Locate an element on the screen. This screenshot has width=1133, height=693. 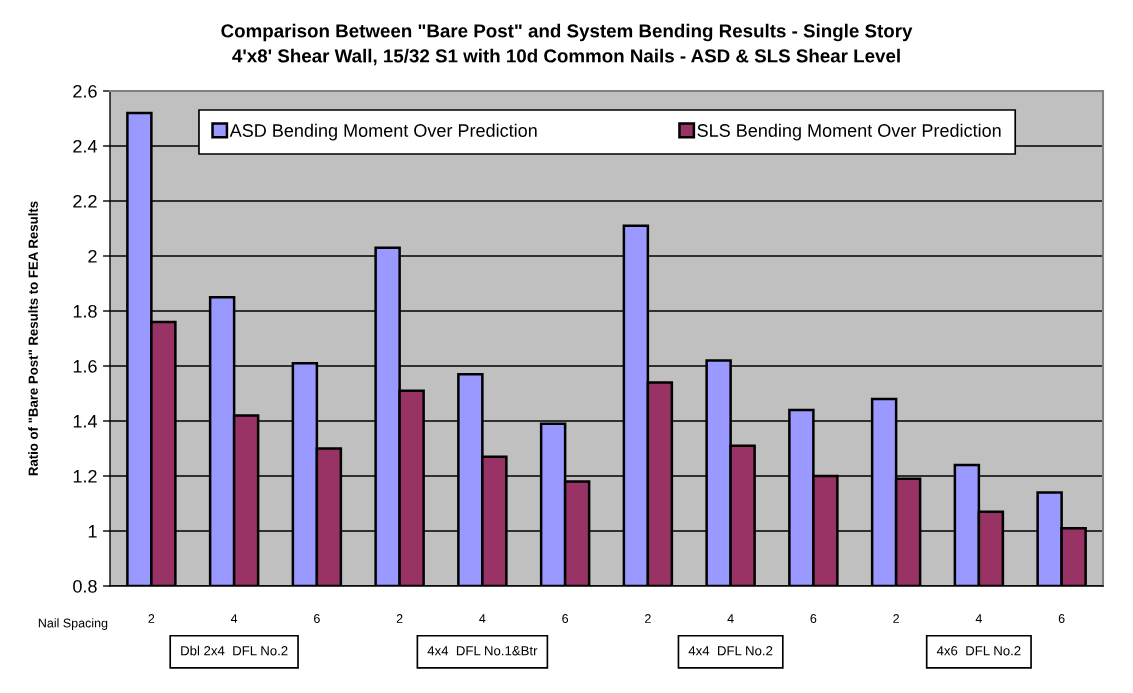
chart-title: Comparison Between "Bare Post" and System Bending Results - Single Story 4'x8' Shear Wall, 15/32 S1 with 10d Common Nails - ASD & SLS Shear Level is located at coordinates (567, 44).